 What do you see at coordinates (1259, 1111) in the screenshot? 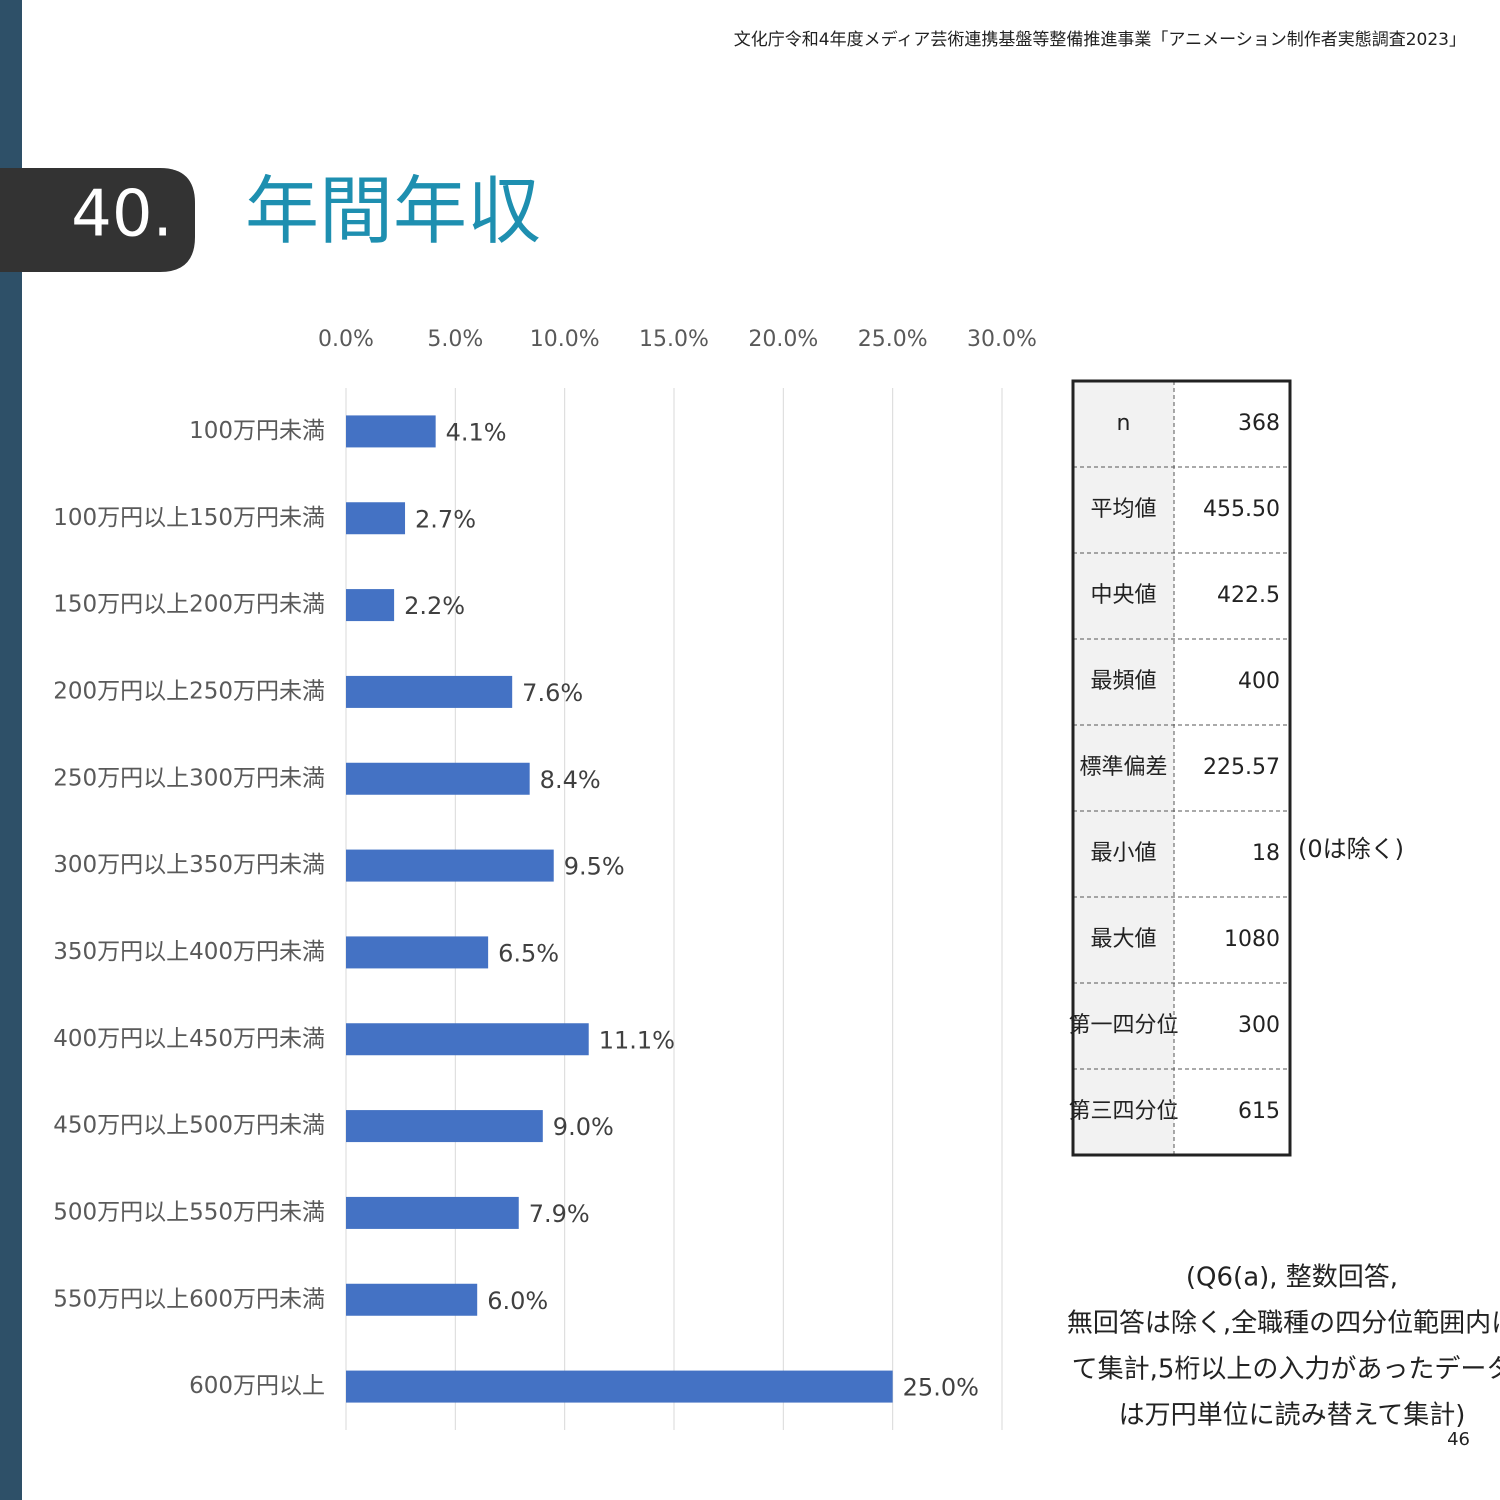
I see `table-value: 615` at bounding box center [1259, 1111].